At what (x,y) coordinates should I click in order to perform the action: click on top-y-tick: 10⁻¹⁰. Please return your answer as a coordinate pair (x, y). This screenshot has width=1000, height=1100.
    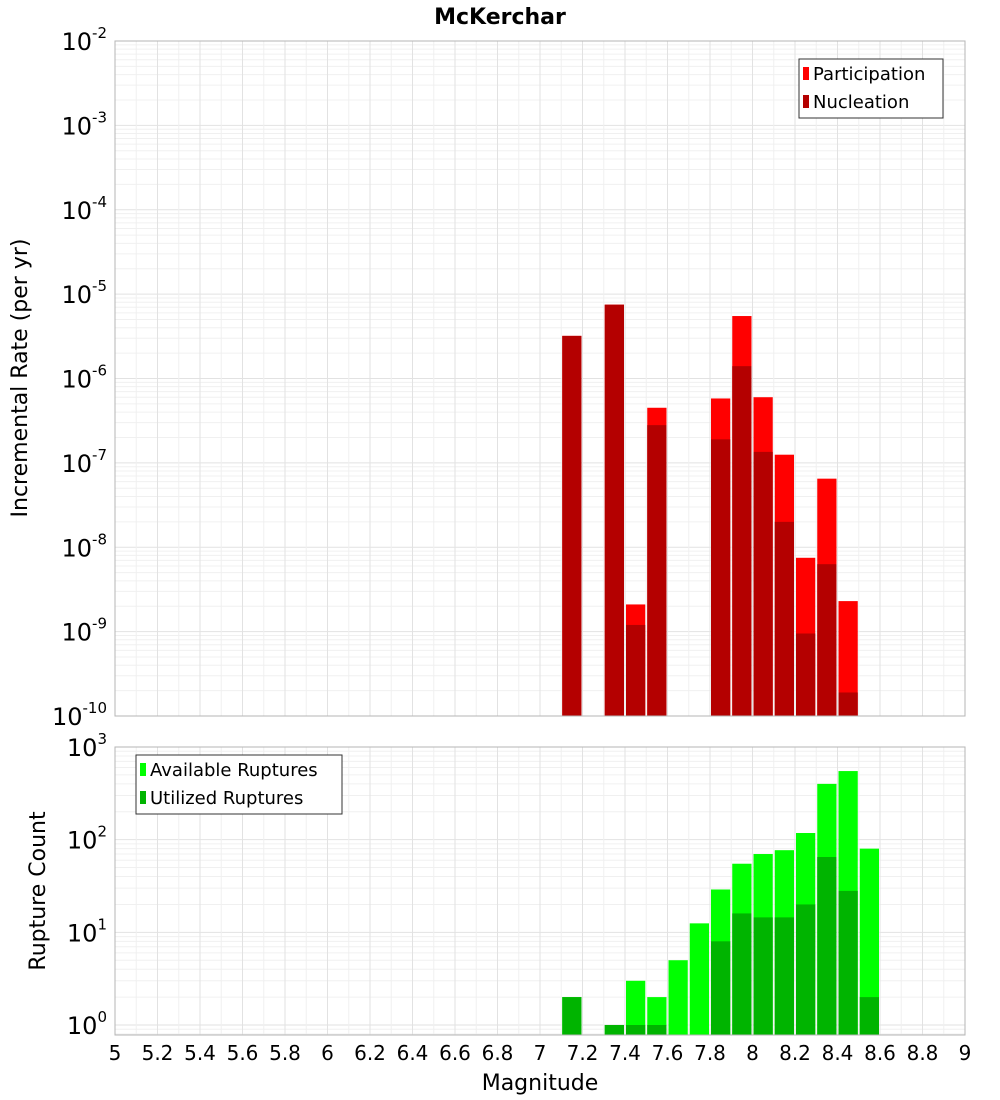
    Looking at the image, I should click on (79, 715).